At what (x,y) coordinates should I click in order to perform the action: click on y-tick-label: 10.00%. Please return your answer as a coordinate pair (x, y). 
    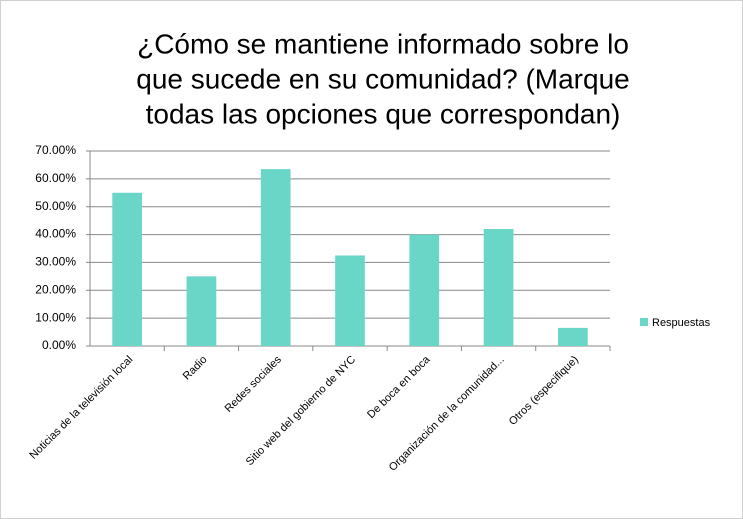
    Looking at the image, I should click on (55, 317).